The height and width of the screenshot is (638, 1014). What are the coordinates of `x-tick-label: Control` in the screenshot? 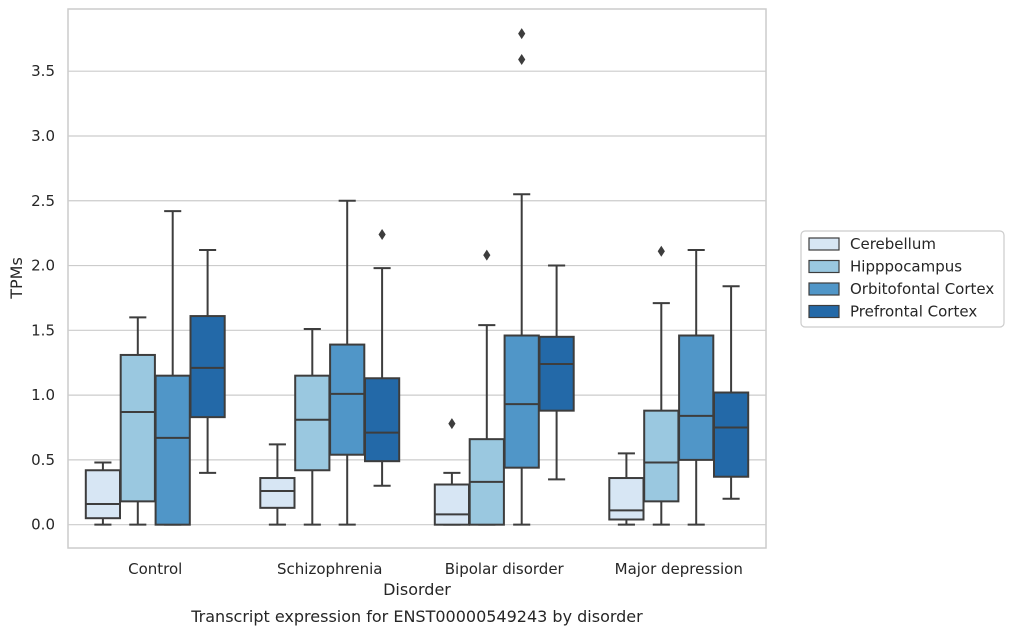 It's located at (155, 569).